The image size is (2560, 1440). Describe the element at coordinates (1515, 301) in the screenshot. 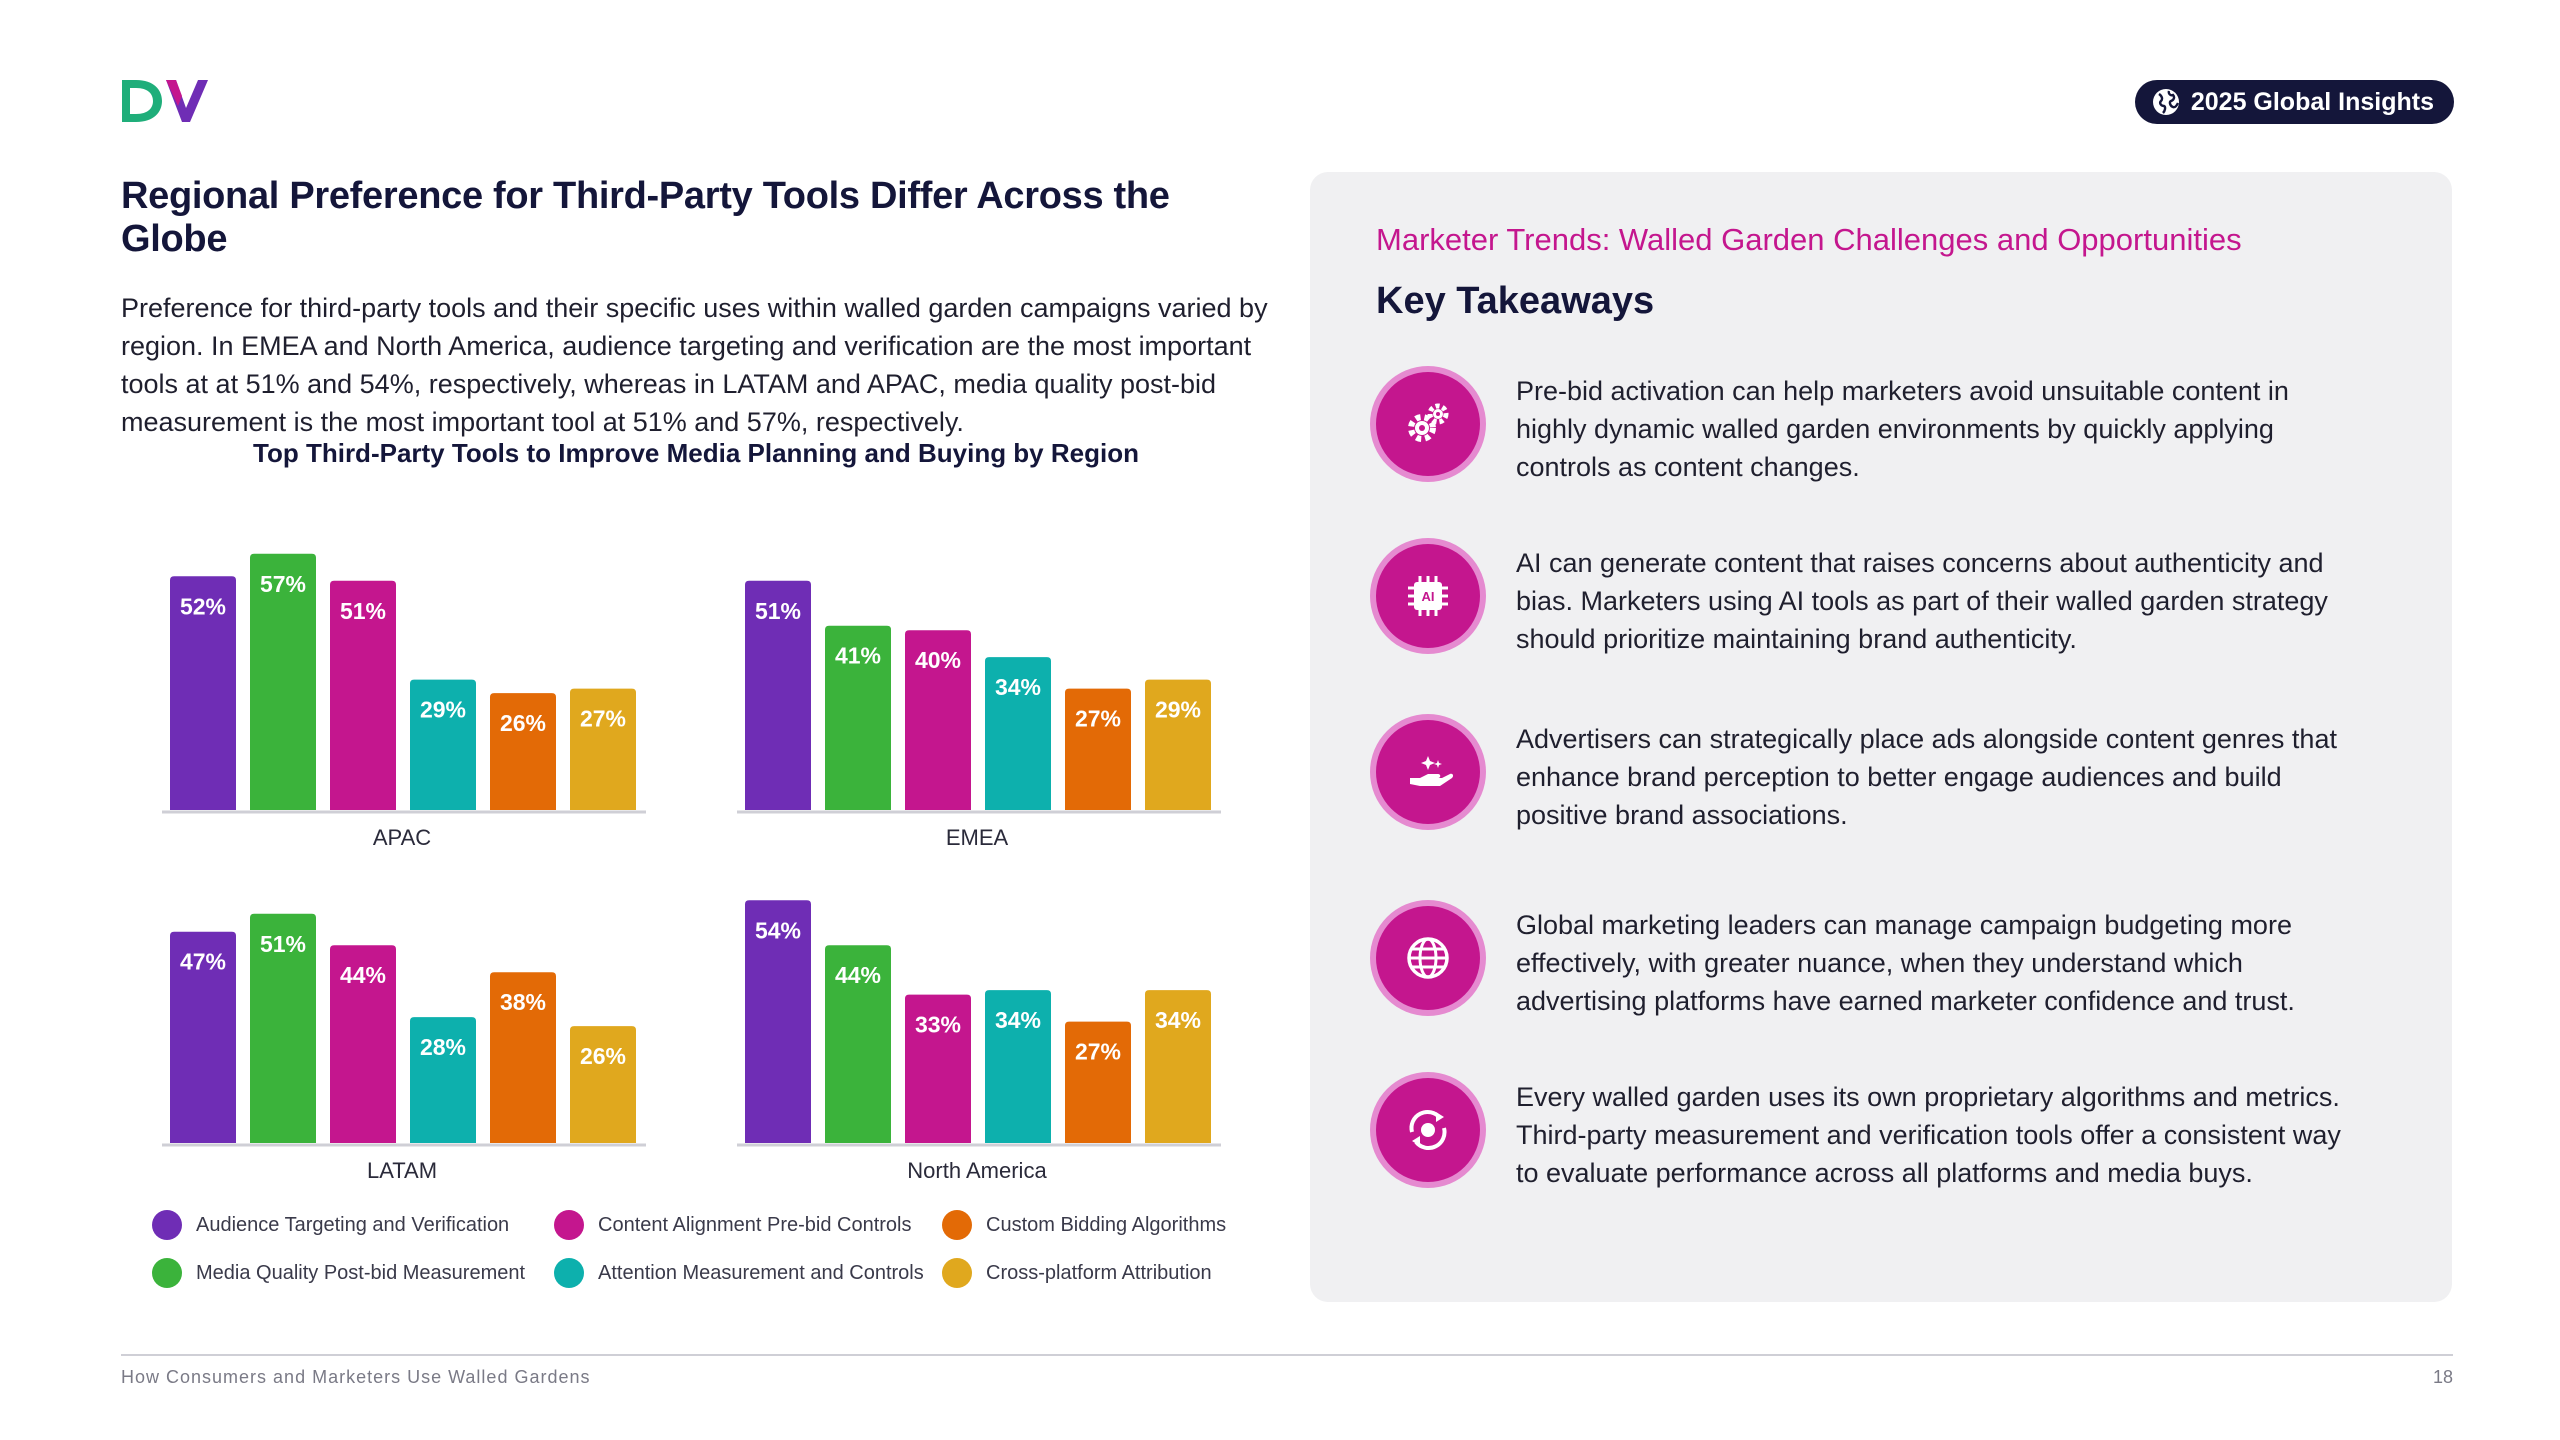

I see `panel-heading: Key Takeaways` at that location.